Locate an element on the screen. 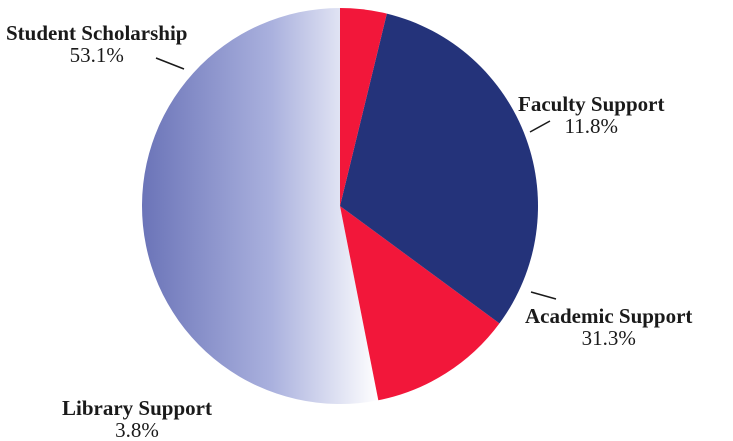 The height and width of the screenshot is (441, 733). leader-line-student-scholarship is located at coordinates (170, 63).